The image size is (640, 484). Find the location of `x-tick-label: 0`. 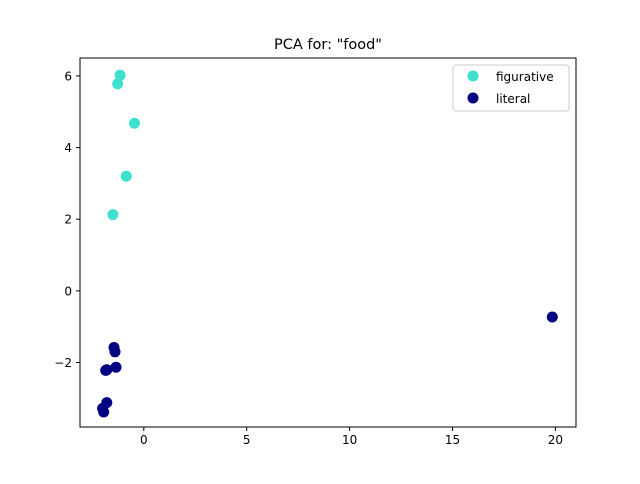

x-tick-label: 0 is located at coordinates (144, 440).